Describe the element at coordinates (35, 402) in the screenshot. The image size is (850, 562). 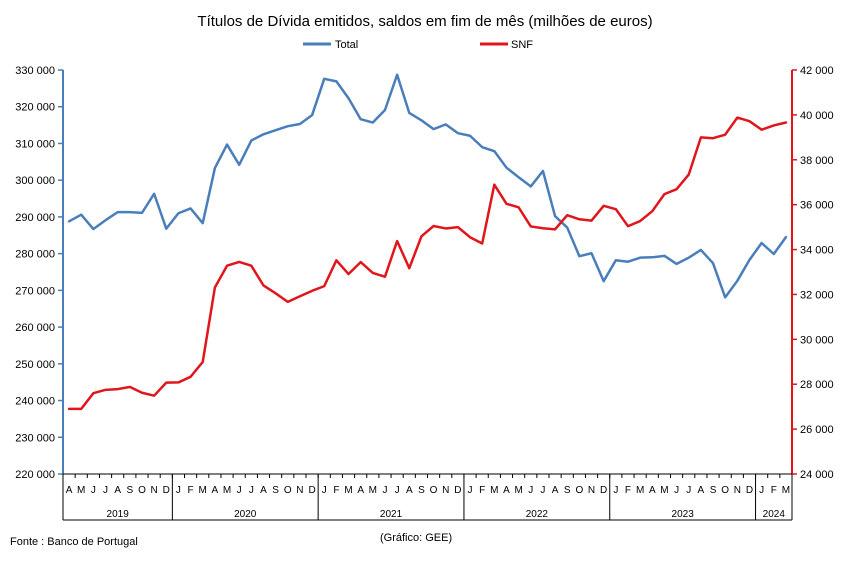
I see `left-tick-label: 240 000` at that location.